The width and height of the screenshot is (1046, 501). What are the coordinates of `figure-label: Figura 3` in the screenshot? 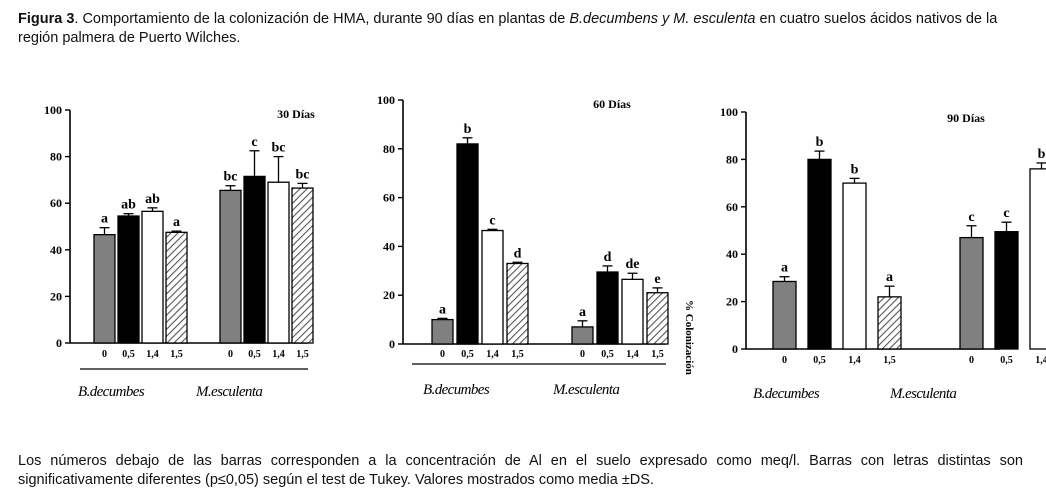 It's located at (46, 19).